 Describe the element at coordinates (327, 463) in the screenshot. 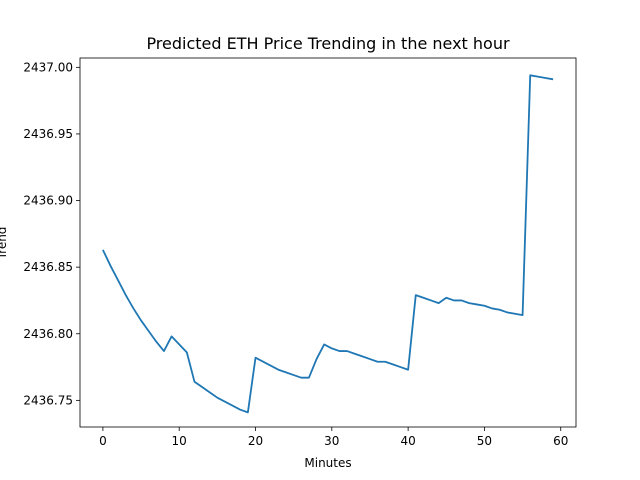

I see `x-axis-label: Minutes` at that location.